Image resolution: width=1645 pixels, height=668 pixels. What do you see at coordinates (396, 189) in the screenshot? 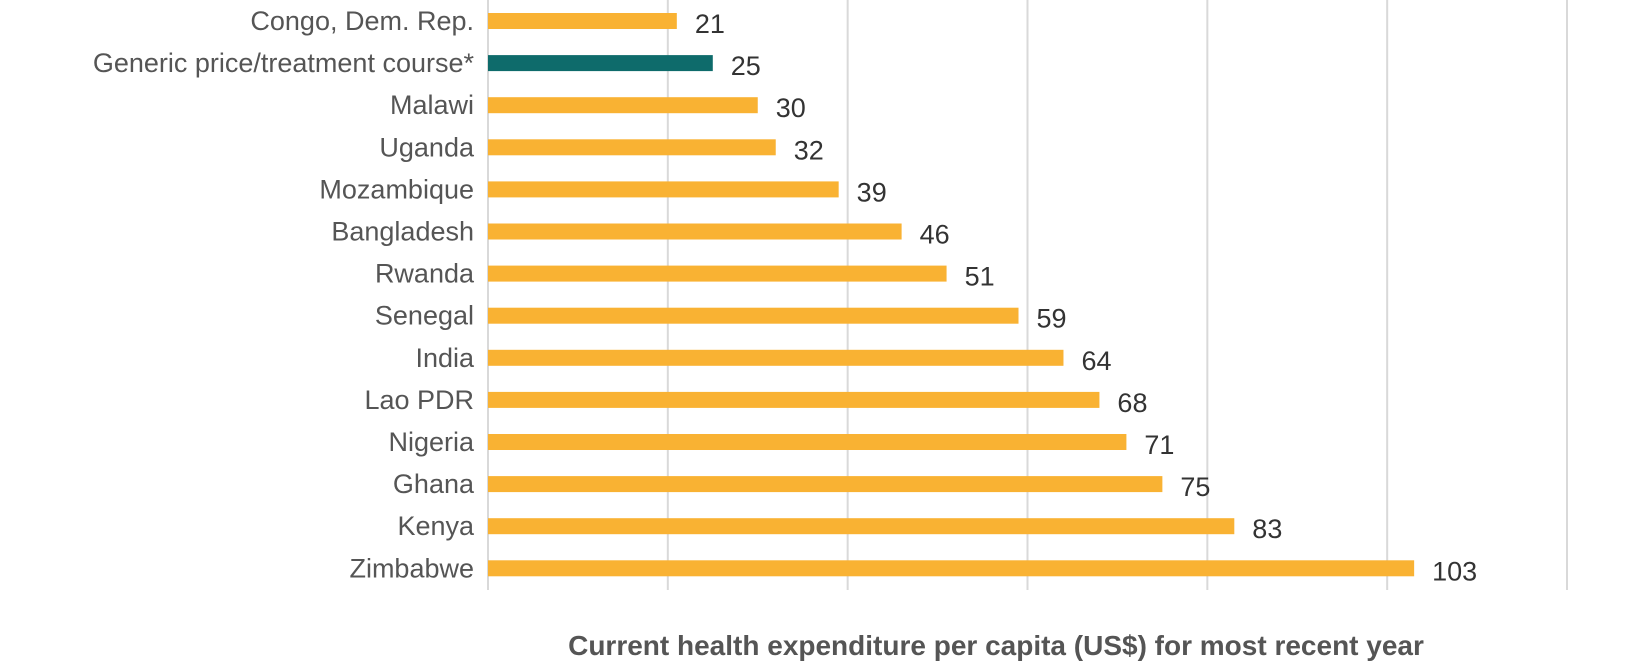
I see `category-label: Mozambique` at bounding box center [396, 189].